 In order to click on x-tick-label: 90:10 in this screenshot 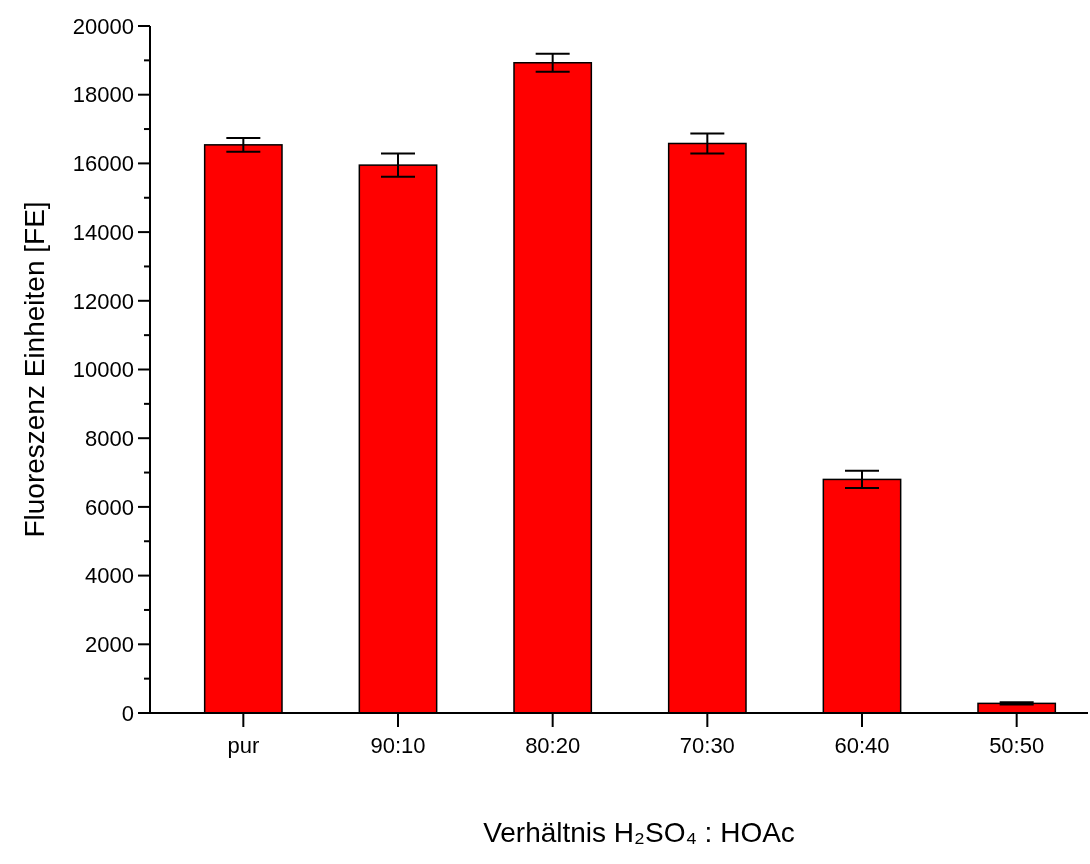, I will do `click(398, 745)`.